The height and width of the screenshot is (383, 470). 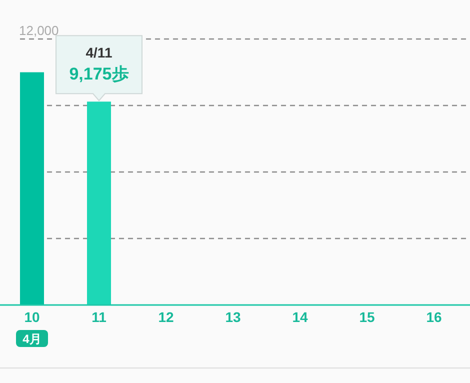 I want to click on x-tick-label: 11, so click(x=99, y=317).